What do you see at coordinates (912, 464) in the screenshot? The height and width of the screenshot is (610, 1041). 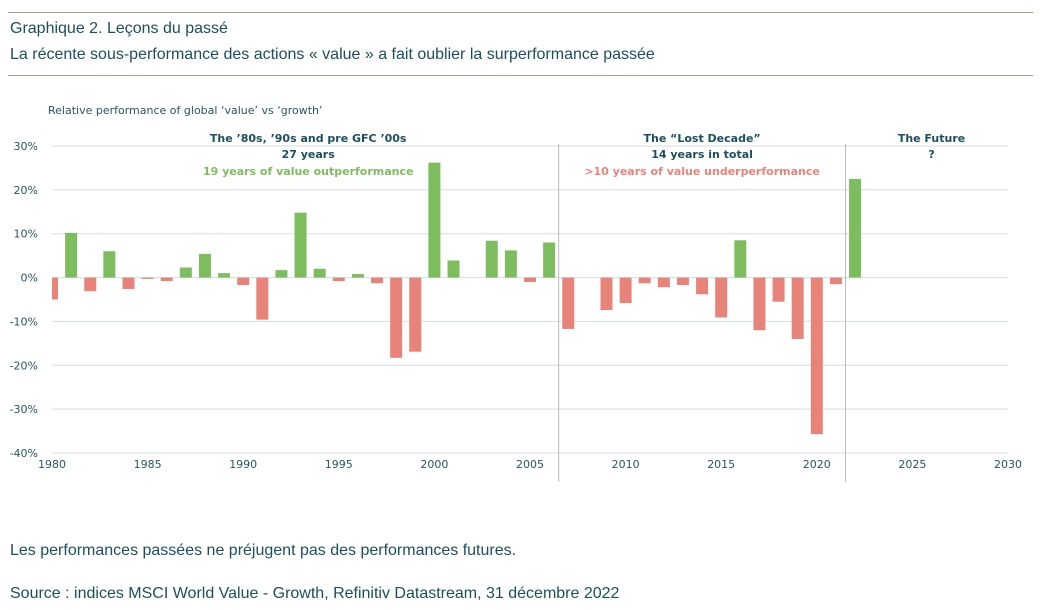 I see `x-tick-label: 2025` at bounding box center [912, 464].